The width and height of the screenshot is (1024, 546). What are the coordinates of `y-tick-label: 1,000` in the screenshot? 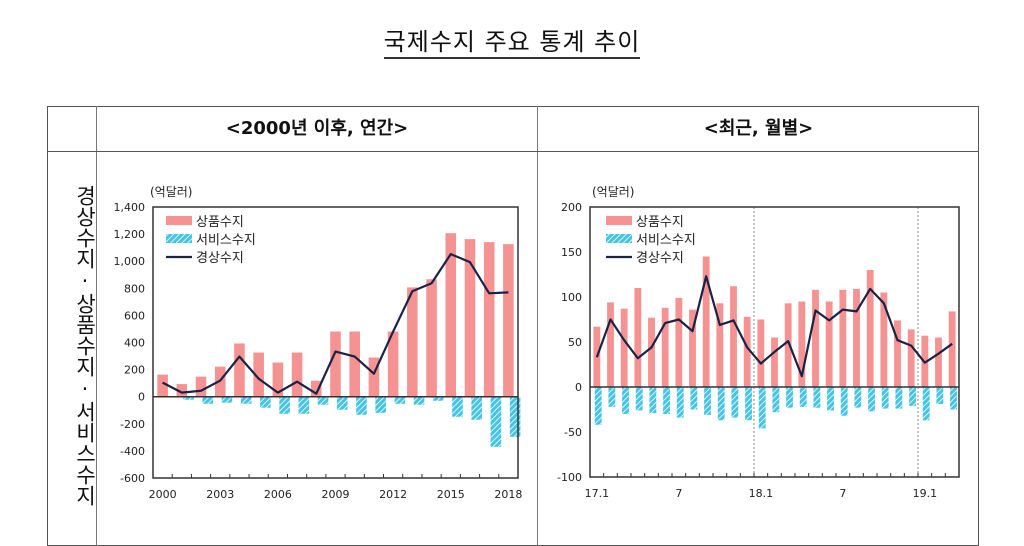 It's located at (130, 261).